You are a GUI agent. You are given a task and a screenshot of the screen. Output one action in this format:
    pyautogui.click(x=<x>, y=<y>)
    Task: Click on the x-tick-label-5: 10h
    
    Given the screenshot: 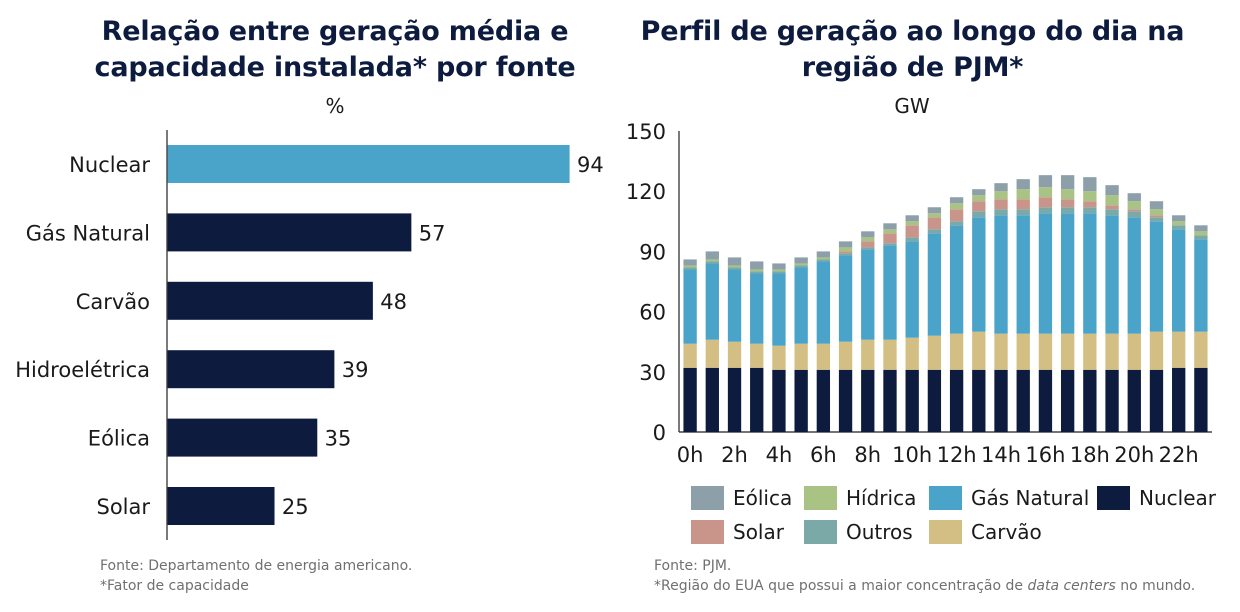 What is the action you would take?
    pyautogui.click(x=912, y=455)
    